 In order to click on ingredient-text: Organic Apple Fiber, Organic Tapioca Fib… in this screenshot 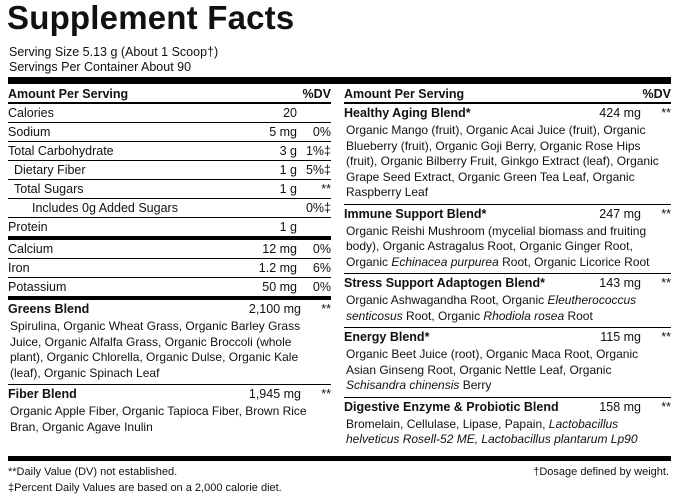, I will do `click(158, 419)`.